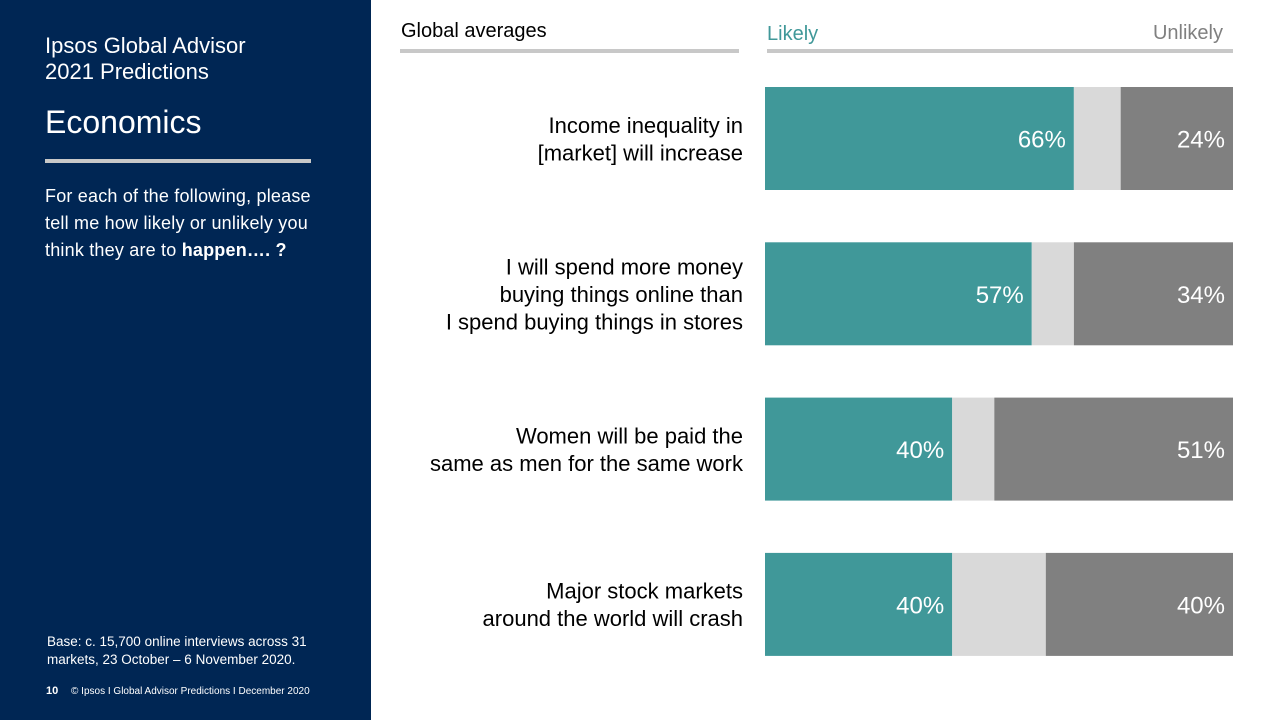 This screenshot has width=1280, height=720. Describe the element at coordinates (587, 463) in the screenshot. I see `category-label: same as men for the same work` at that location.